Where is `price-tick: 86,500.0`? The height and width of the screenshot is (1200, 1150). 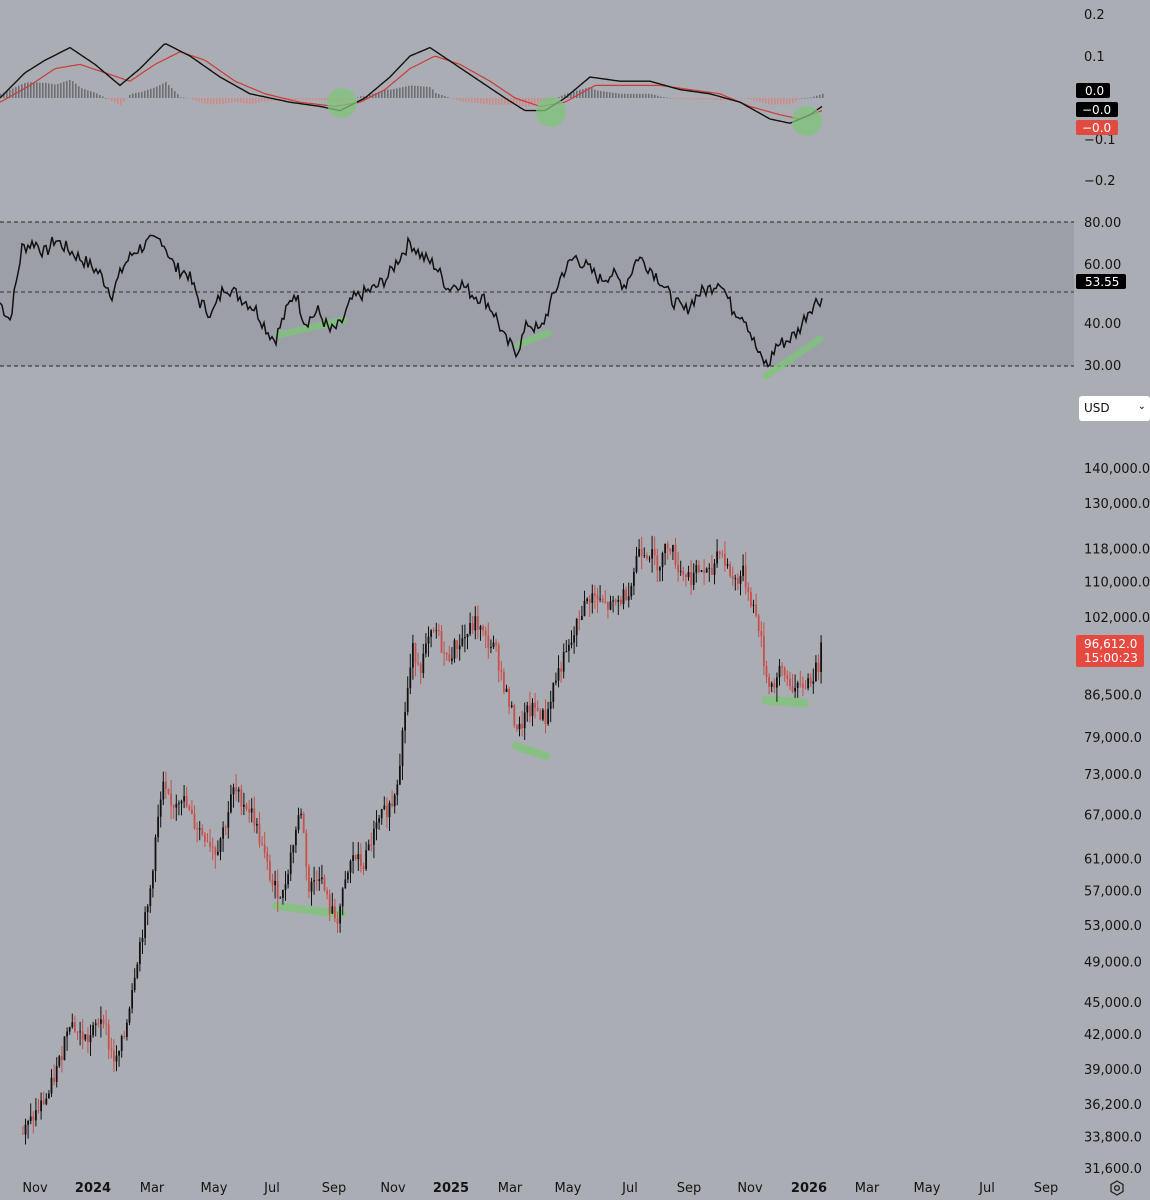
price-tick: 86,500.0 is located at coordinates (1113, 695).